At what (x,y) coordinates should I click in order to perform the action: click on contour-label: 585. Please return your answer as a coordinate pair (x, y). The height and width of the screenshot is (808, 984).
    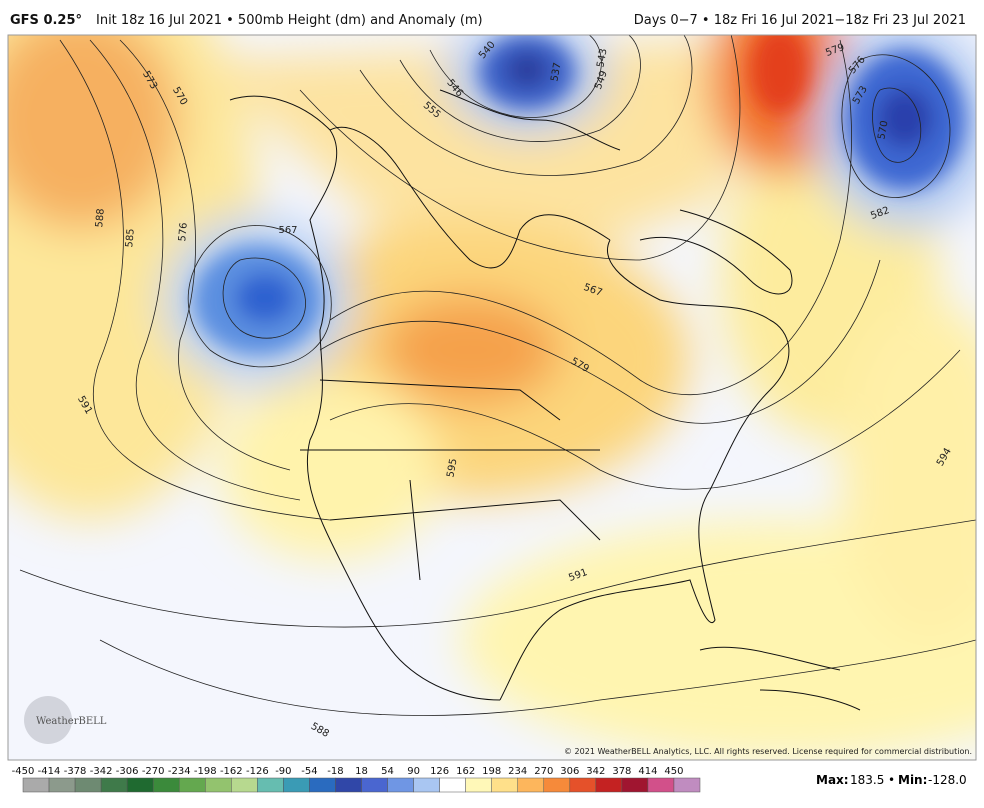
    Looking at the image, I should click on (130, 238).